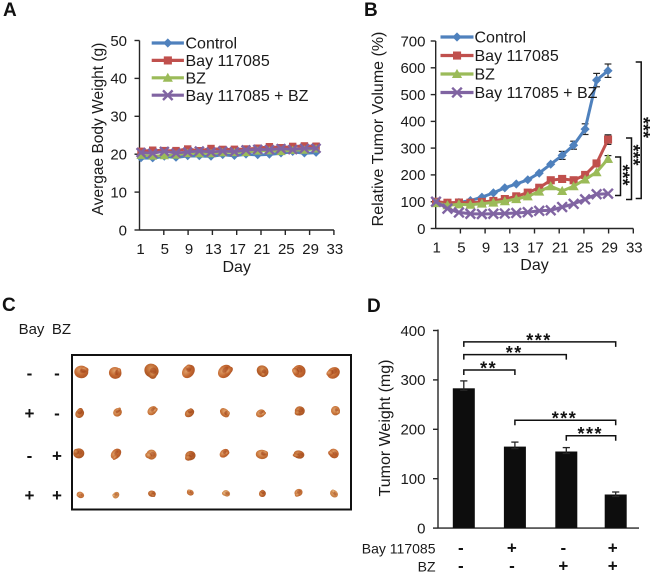  Describe the element at coordinates (374, 306) in the screenshot. I see `svg-text: D` at that location.